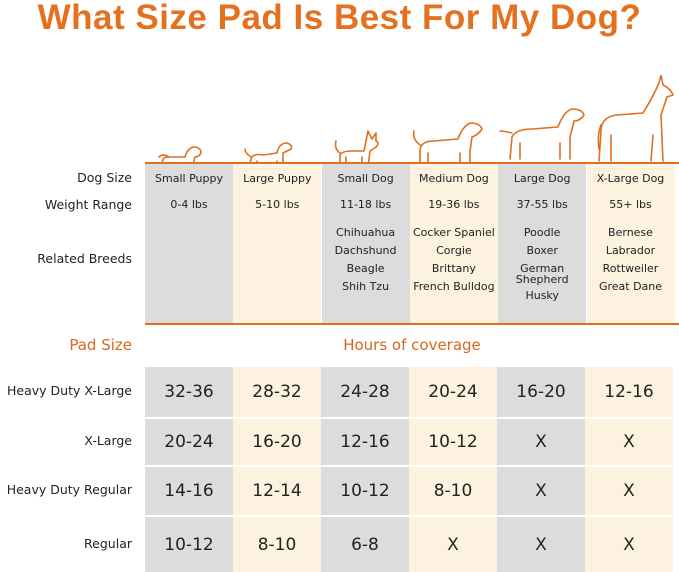 The width and height of the screenshot is (679, 572). What do you see at coordinates (88, 204) in the screenshot?
I see `weight-range-label: Weight Range` at bounding box center [88, 204].